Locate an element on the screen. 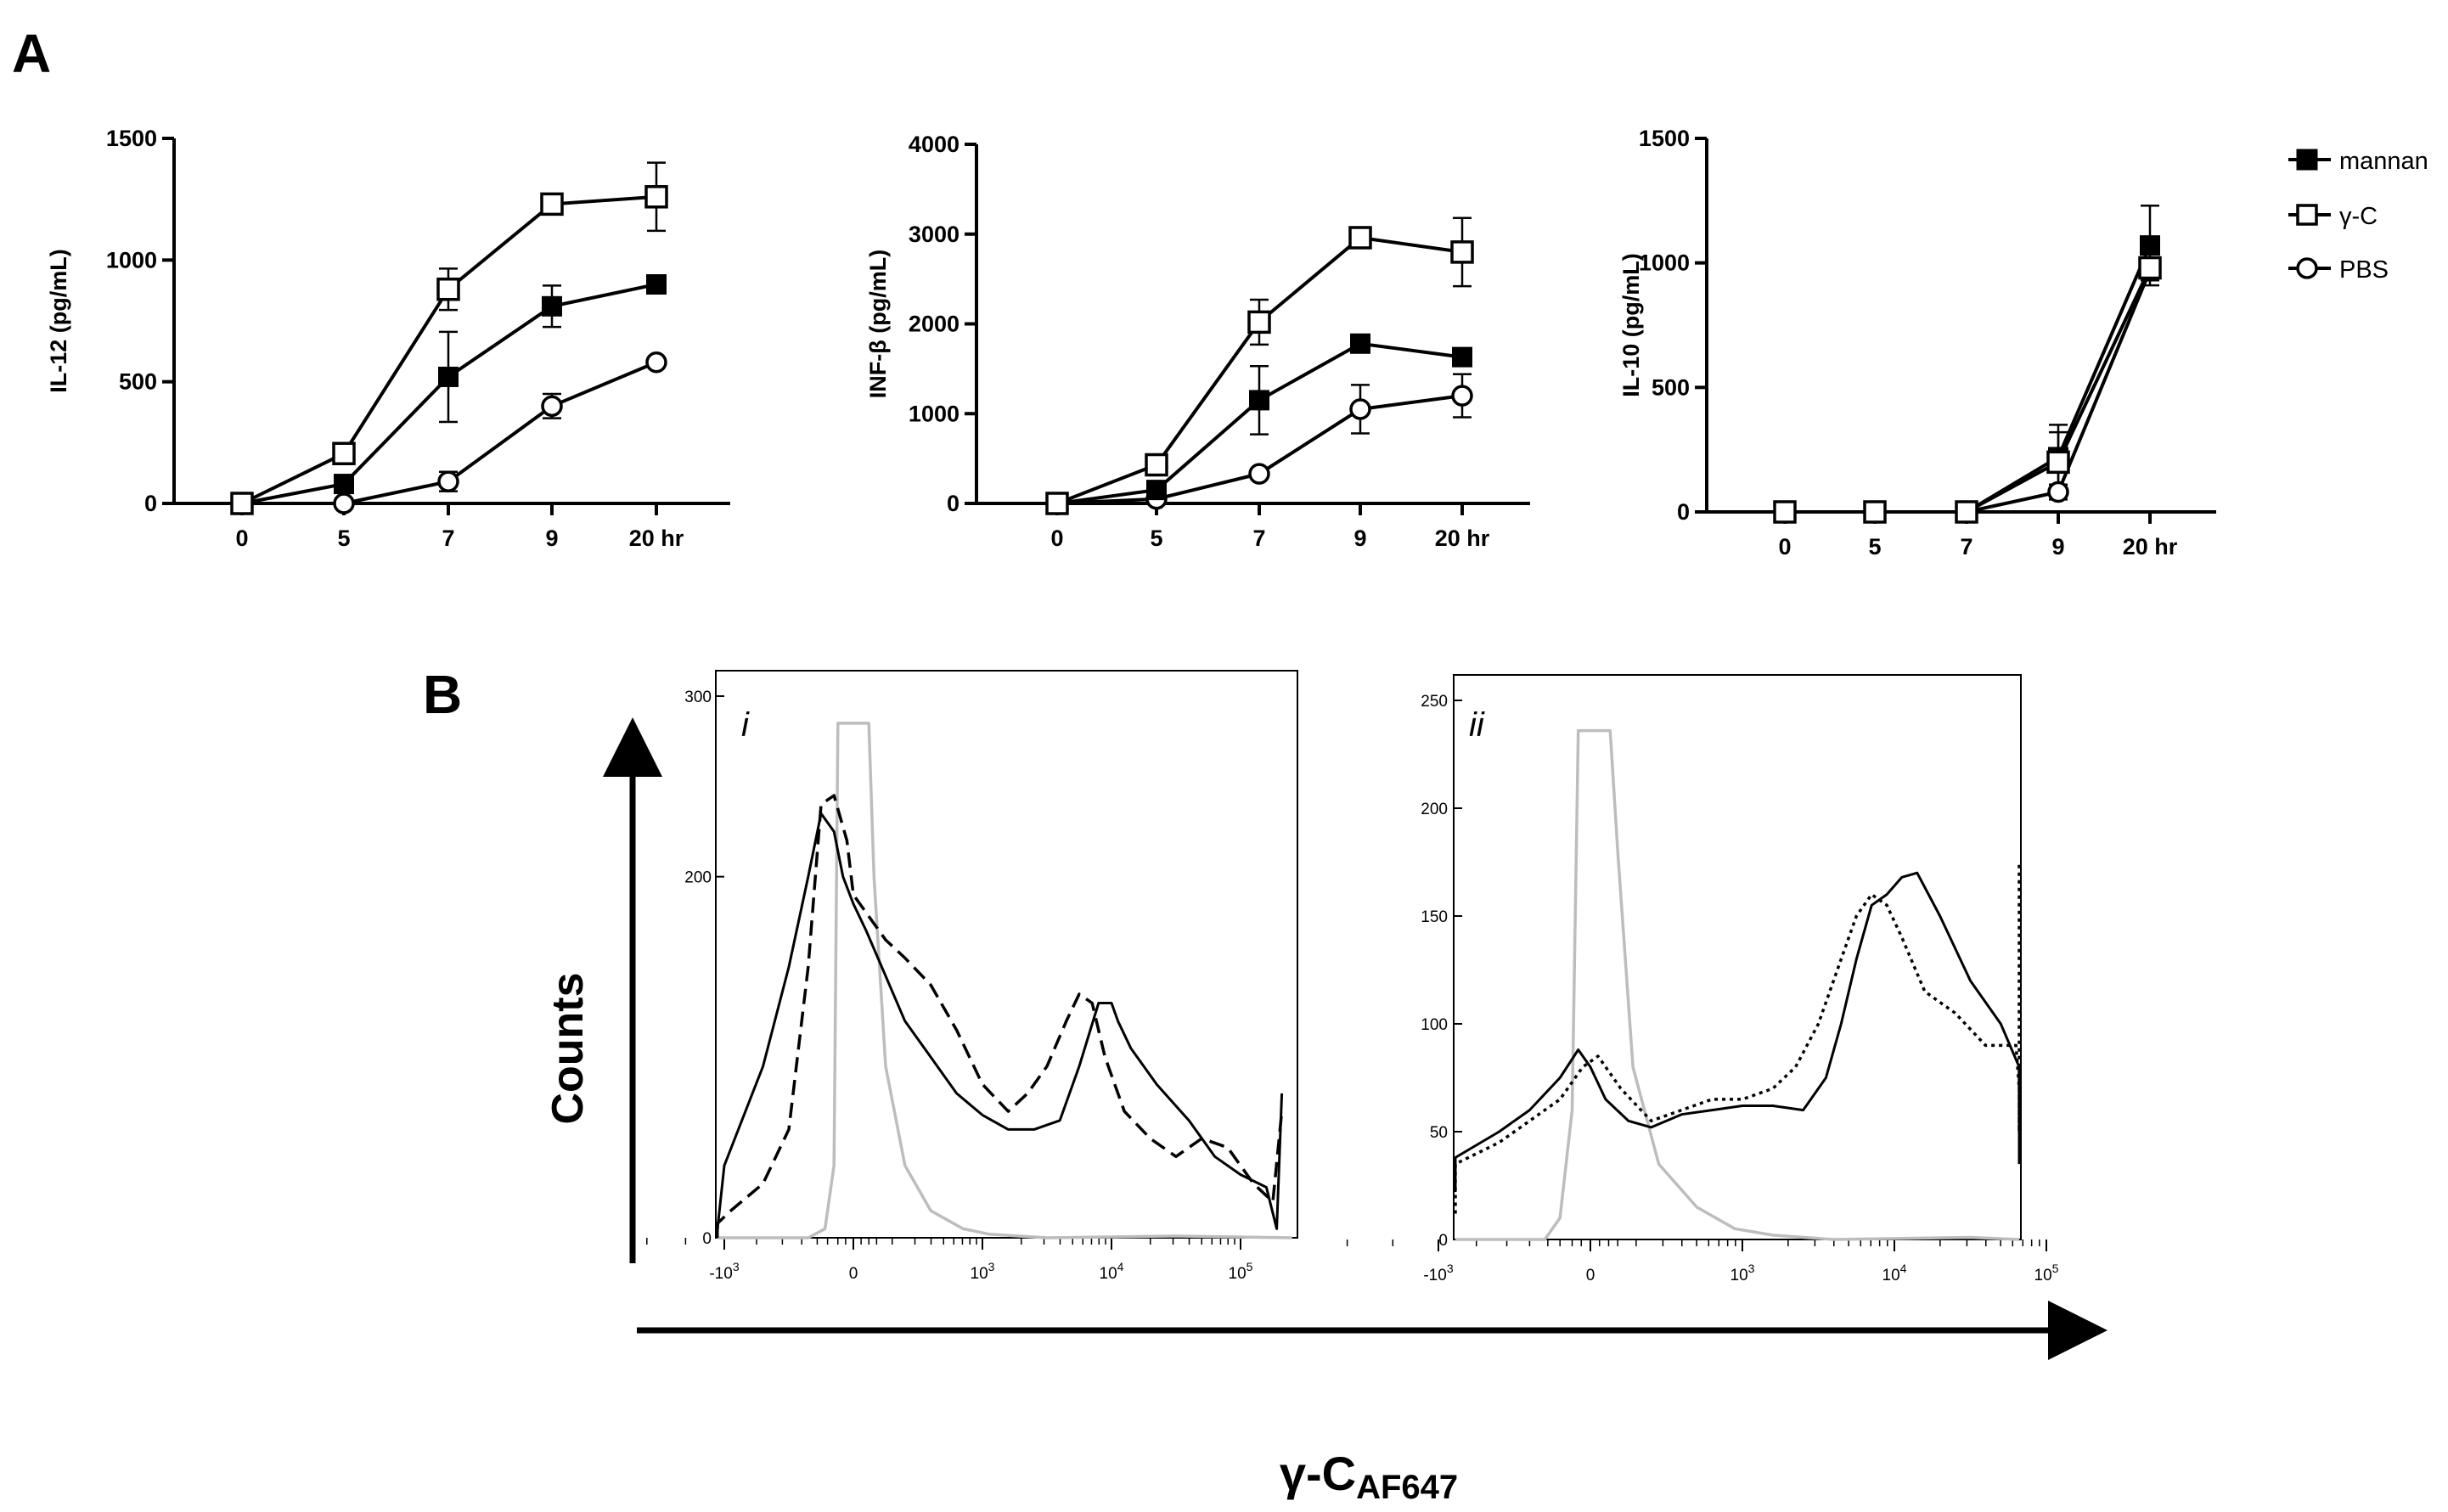  x-tick-base: 0 is located at coordinates (853, 1274).